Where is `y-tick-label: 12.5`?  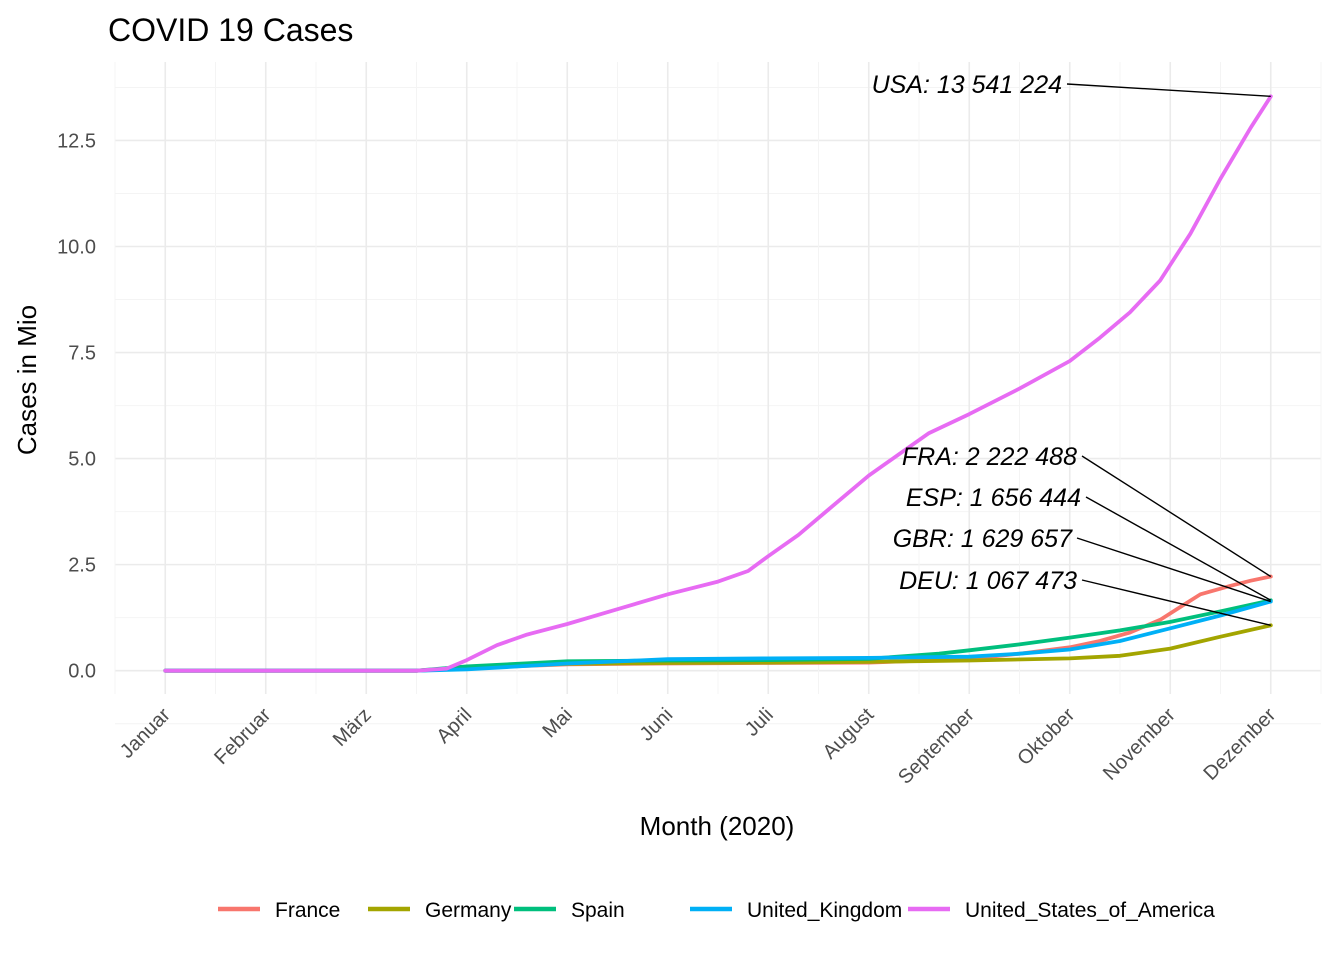 y-tick-label: 12.5 is located at coordinates (76, 141).